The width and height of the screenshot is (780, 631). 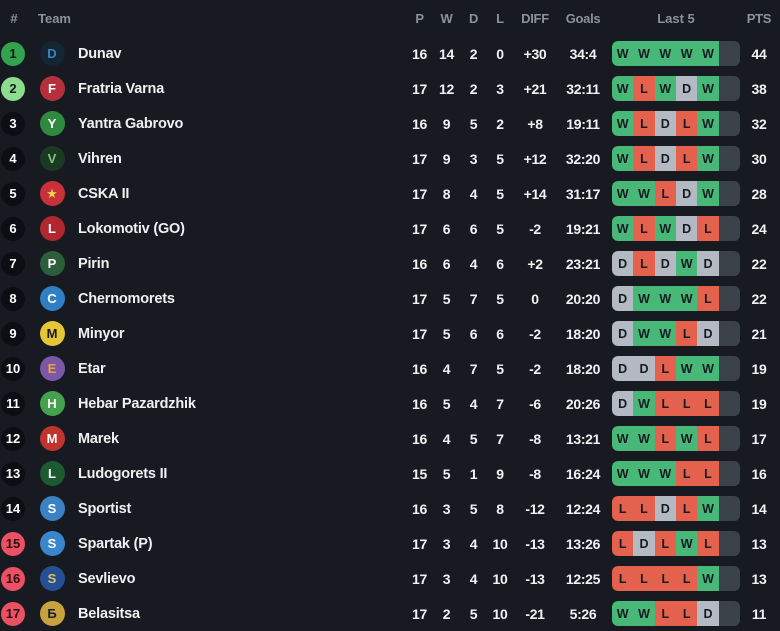 I want to click on position-badge: 13, so click(x=13, y=473).